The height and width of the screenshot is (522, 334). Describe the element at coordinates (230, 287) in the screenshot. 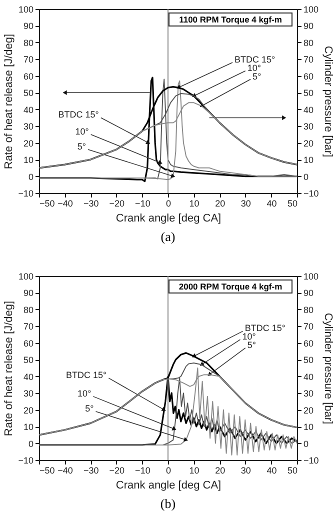

I see `text: 2000 RPM Torque 4 kgf-m` at that location.